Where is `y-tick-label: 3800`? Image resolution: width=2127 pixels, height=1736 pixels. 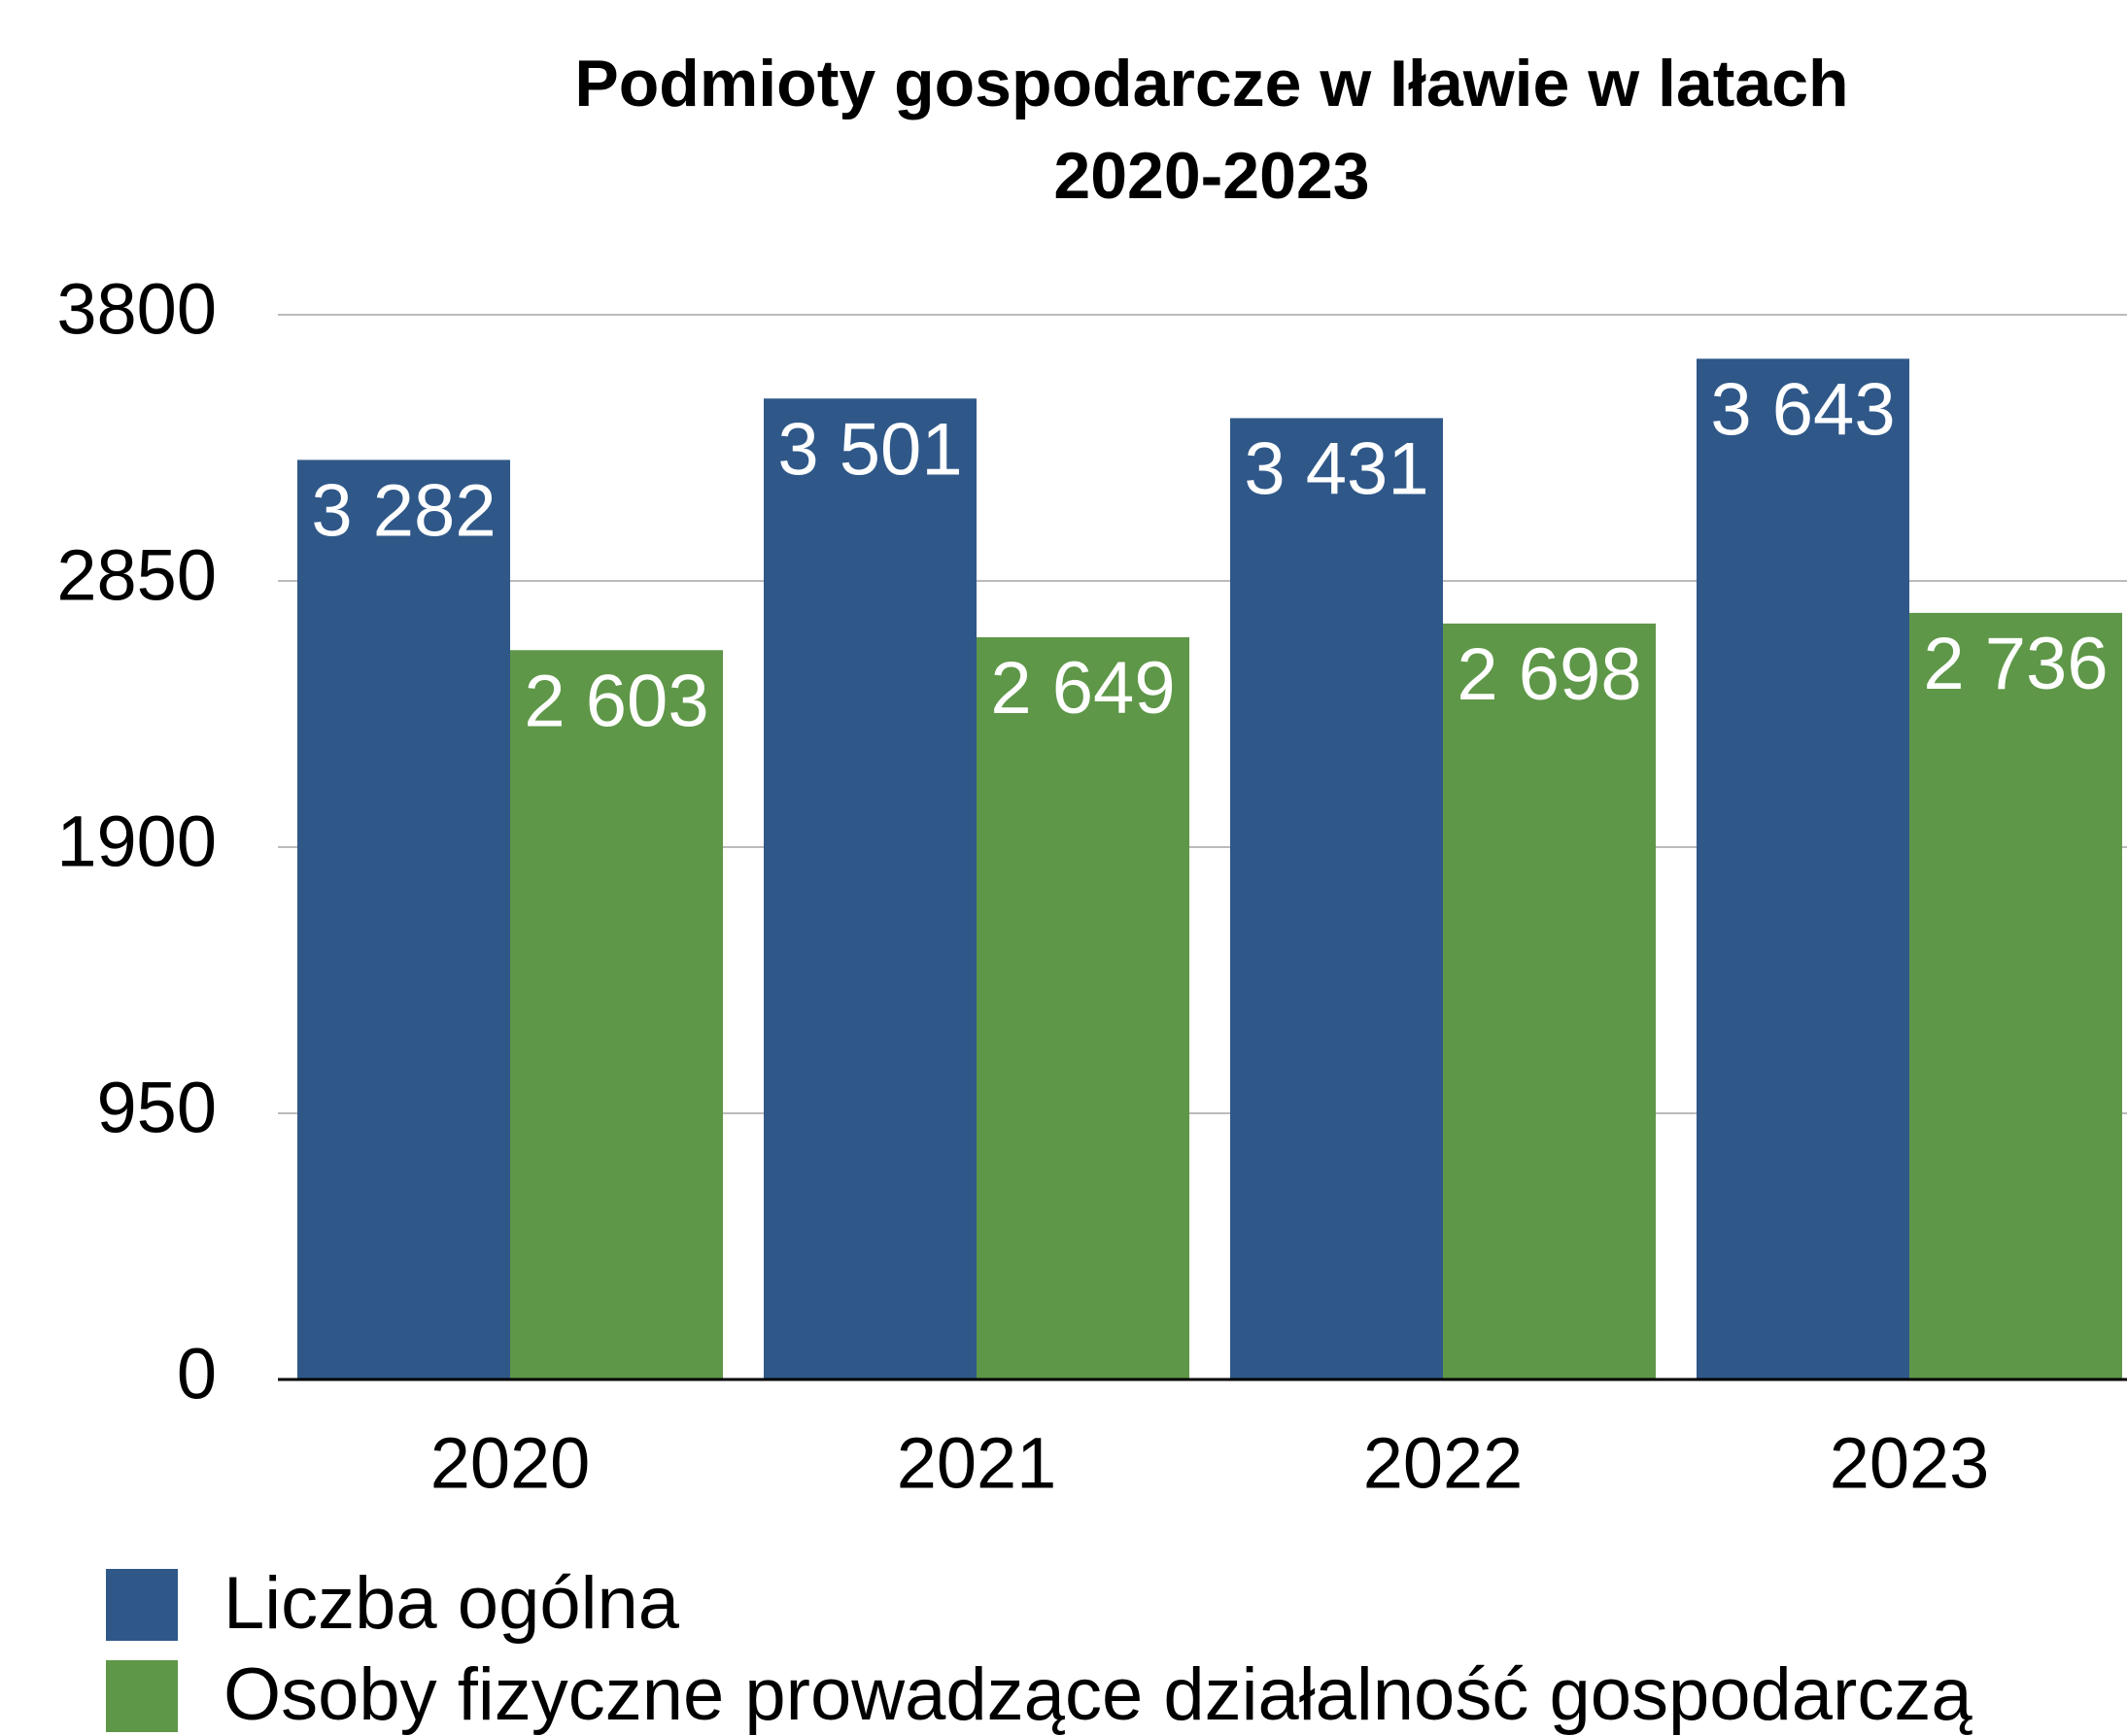 y-tick-label: 3800 is located at coordinates (136, 309).